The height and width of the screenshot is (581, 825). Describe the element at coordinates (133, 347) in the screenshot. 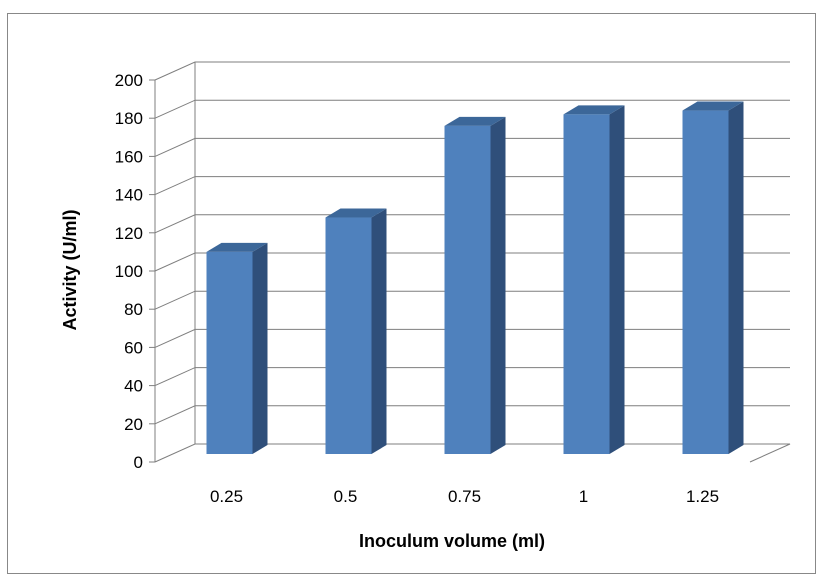

I see `y-tick-label: 60` at that location.